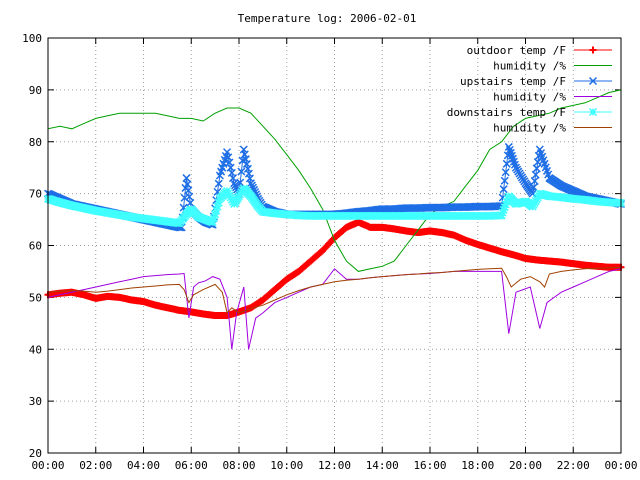  Describe the element at coordinates (35, 142) in the screenshot. I see `y-tick-label: 80` at that location.